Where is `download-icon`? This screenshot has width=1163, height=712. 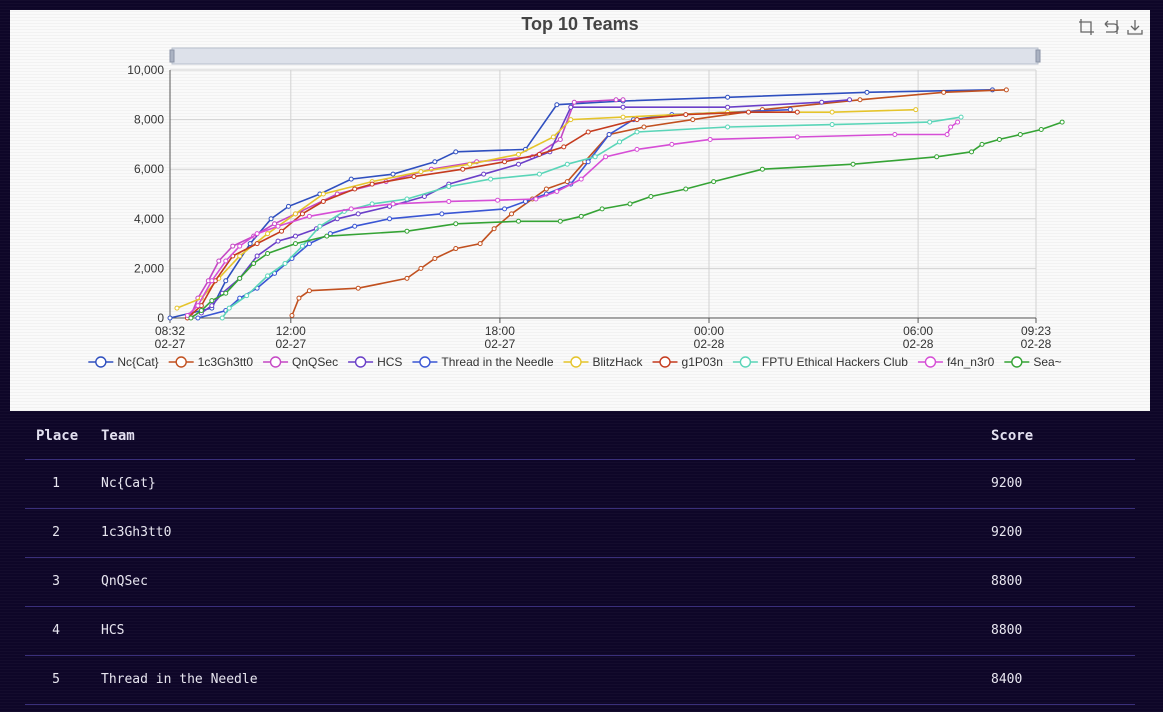
download-icon is located at coordinates (1135, 27).